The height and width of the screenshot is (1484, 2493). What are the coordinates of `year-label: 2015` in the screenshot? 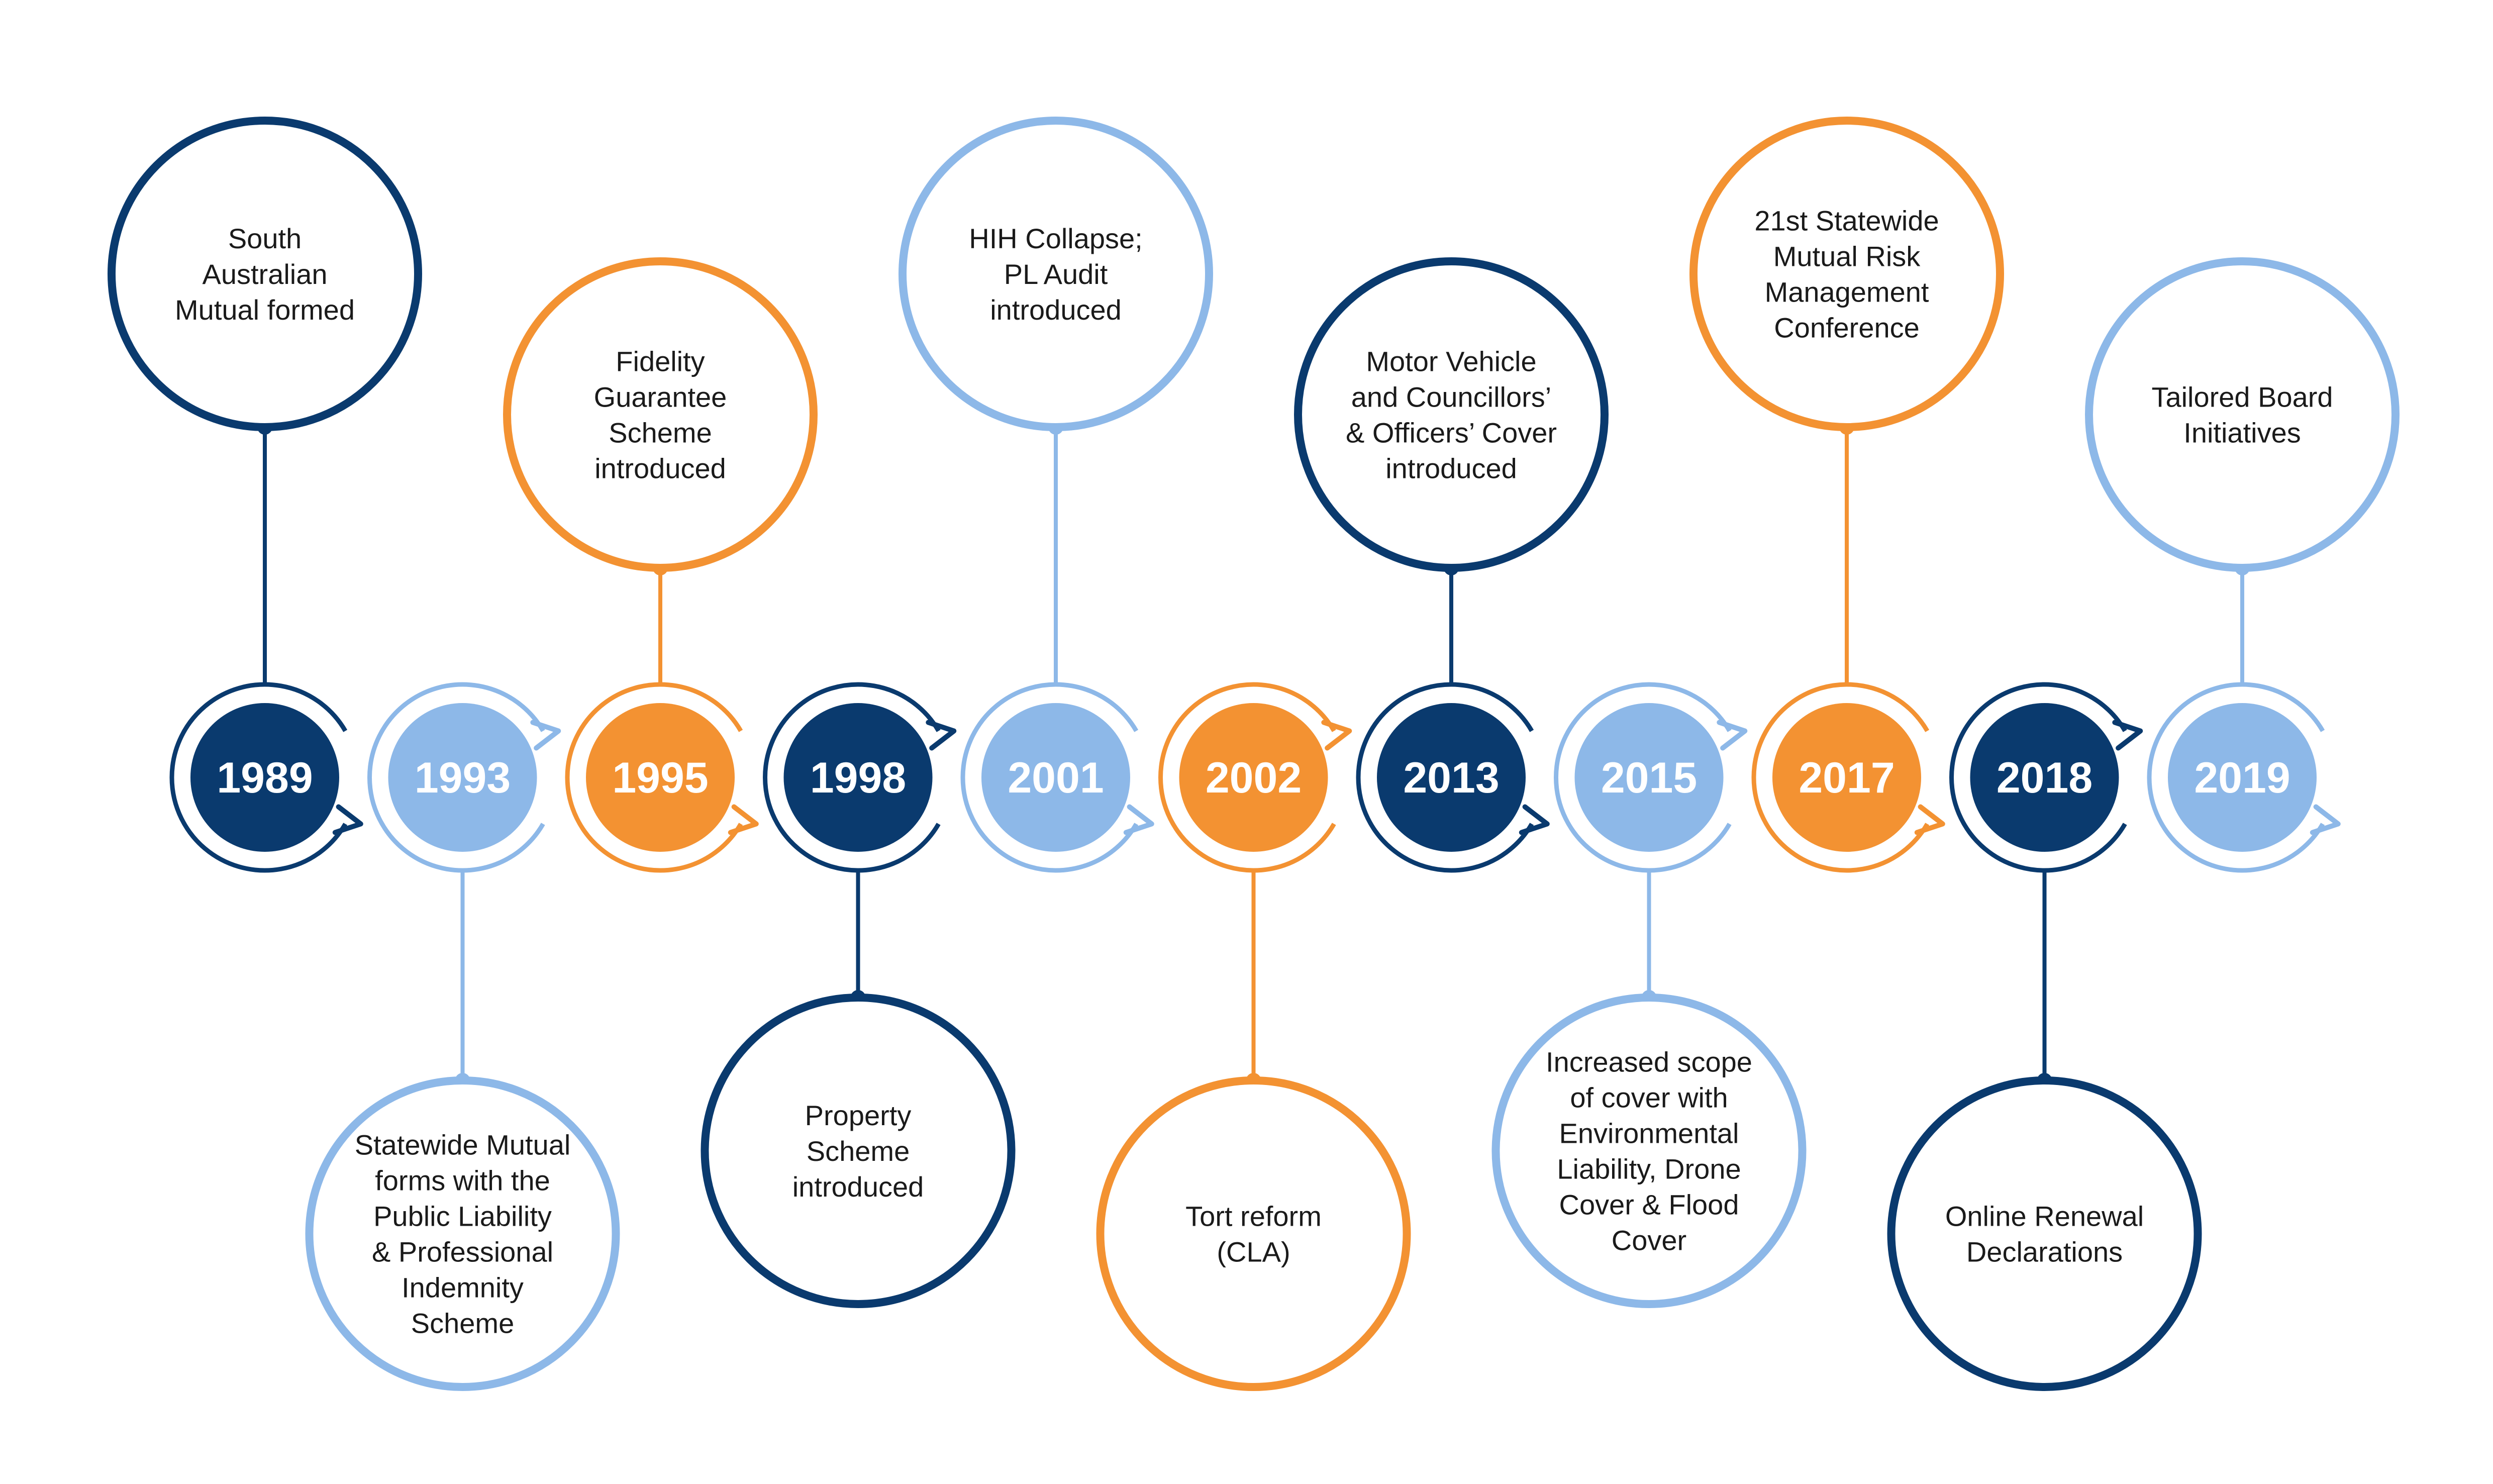 It's located at (1649, 778).